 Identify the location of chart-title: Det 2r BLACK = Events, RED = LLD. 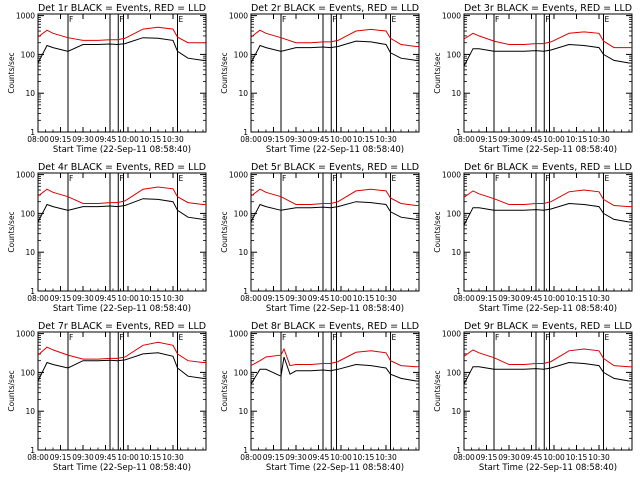
(335, 8).